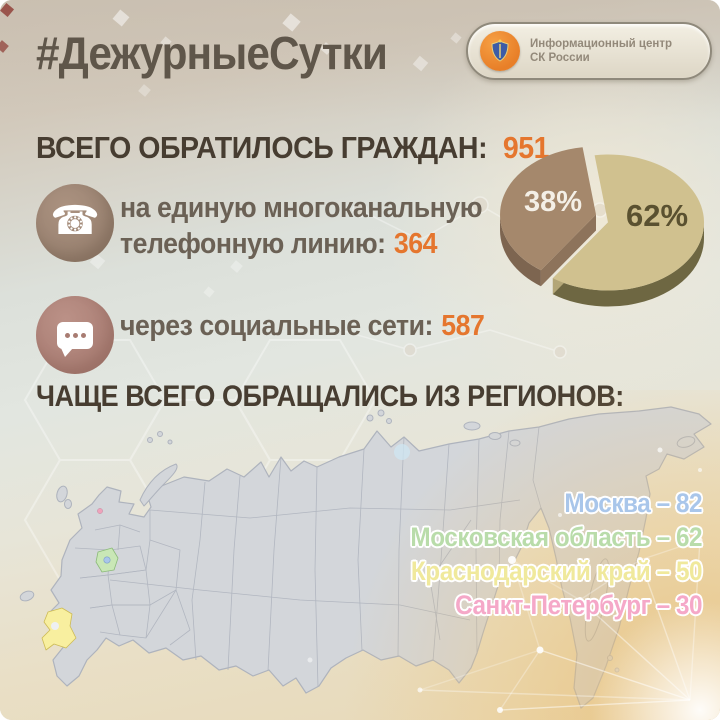  What do you see at coordinates (657, 215) in the screenshot?
I see `pie-label-62: 62%` at bounding box center [657, 215].